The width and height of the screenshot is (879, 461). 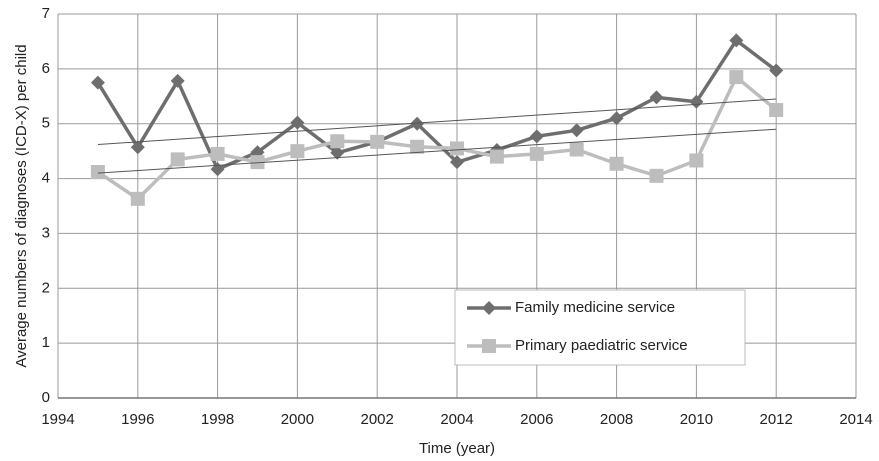 I want to click on x-tick-label: 2002, so click(x=377, y=419).